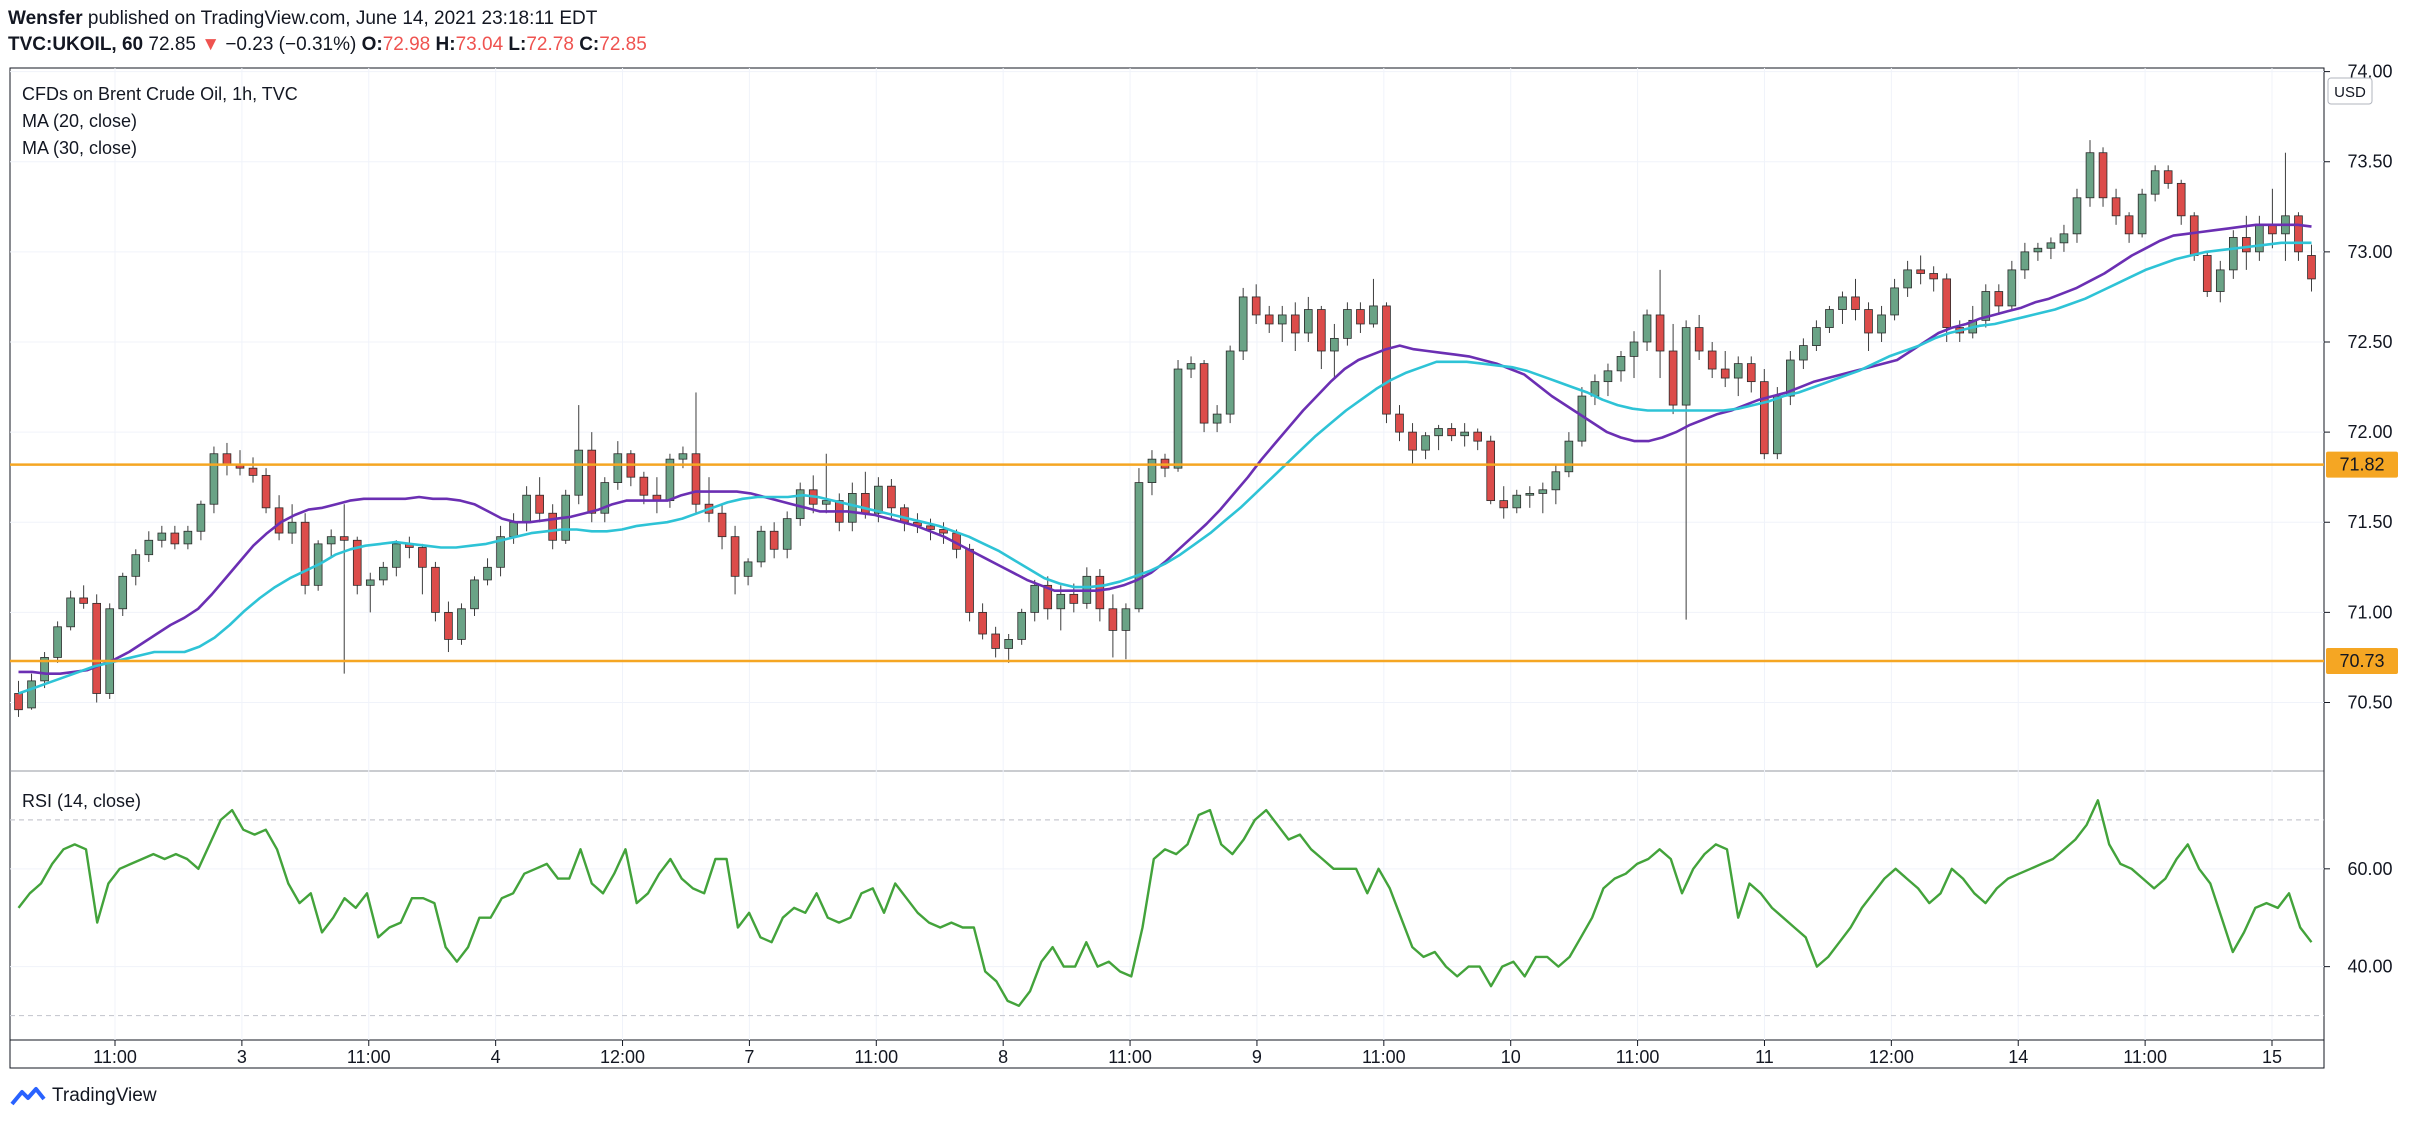 The height and width of the screenshot is (1127, 2415). Describe the element at coordinates (104, 1095) in the screenshot. I see `brand-name: TradingView` at that location.